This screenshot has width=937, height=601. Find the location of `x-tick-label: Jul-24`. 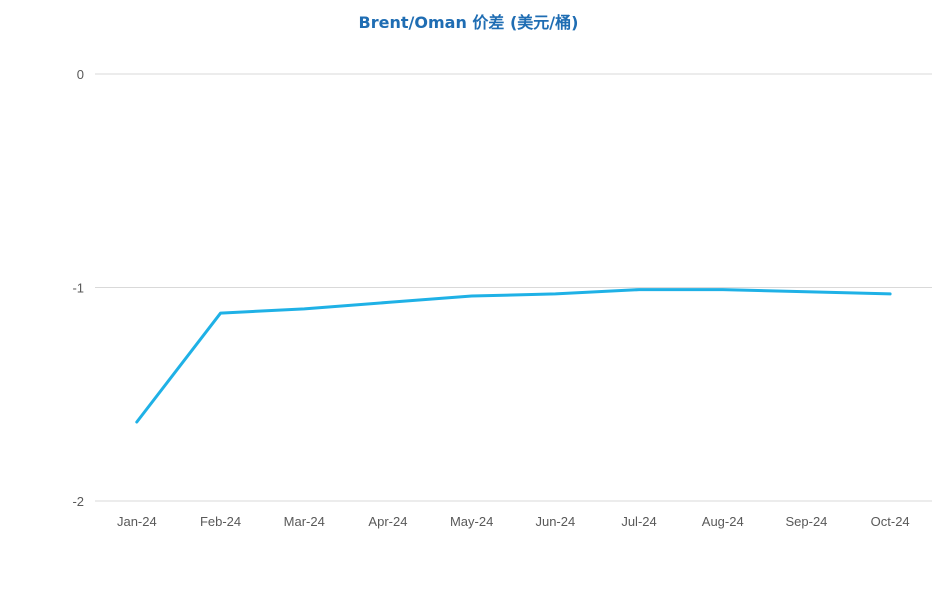

x-tick-label: Jul-24 is located at coordinates (638, 521).